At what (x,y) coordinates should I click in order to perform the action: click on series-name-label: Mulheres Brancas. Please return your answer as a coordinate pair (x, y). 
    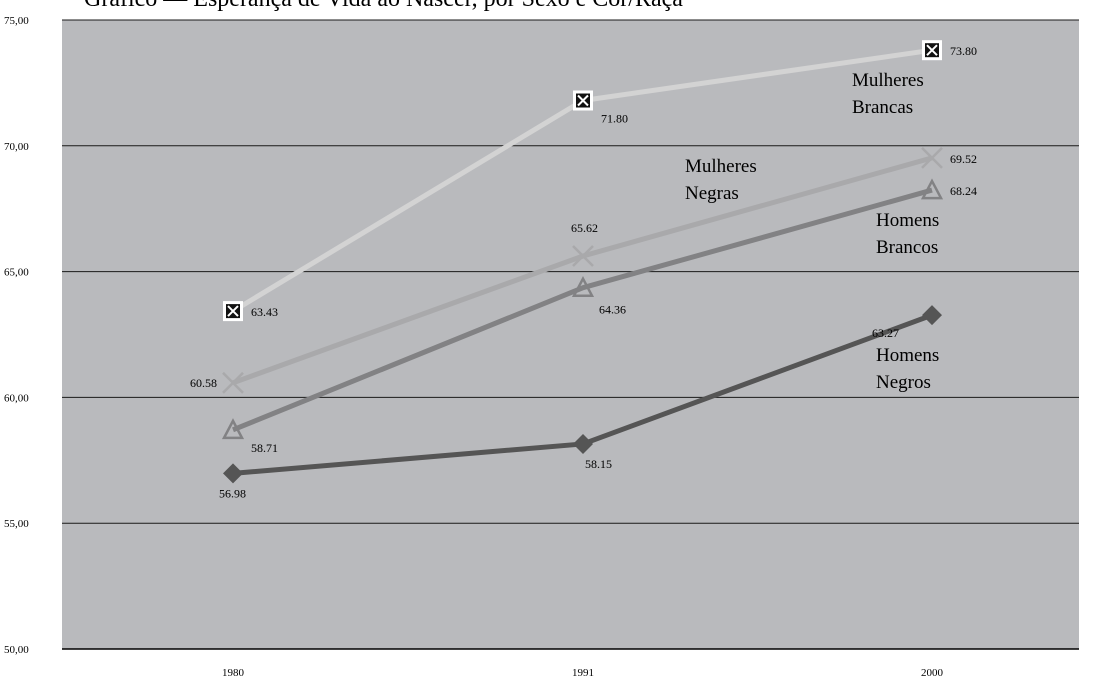
    Looking at the image, I should click on (888, 94).